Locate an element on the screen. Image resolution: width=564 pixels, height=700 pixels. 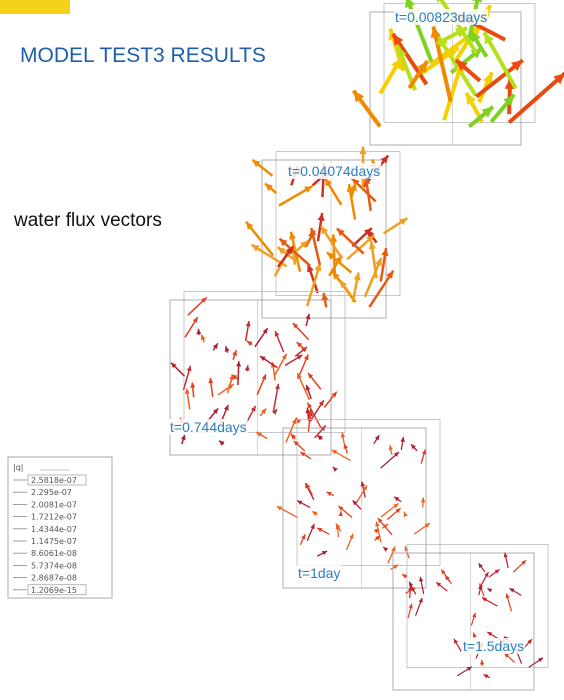
legend-label: 2.5818e-07 is located at coordinates (54, 480).